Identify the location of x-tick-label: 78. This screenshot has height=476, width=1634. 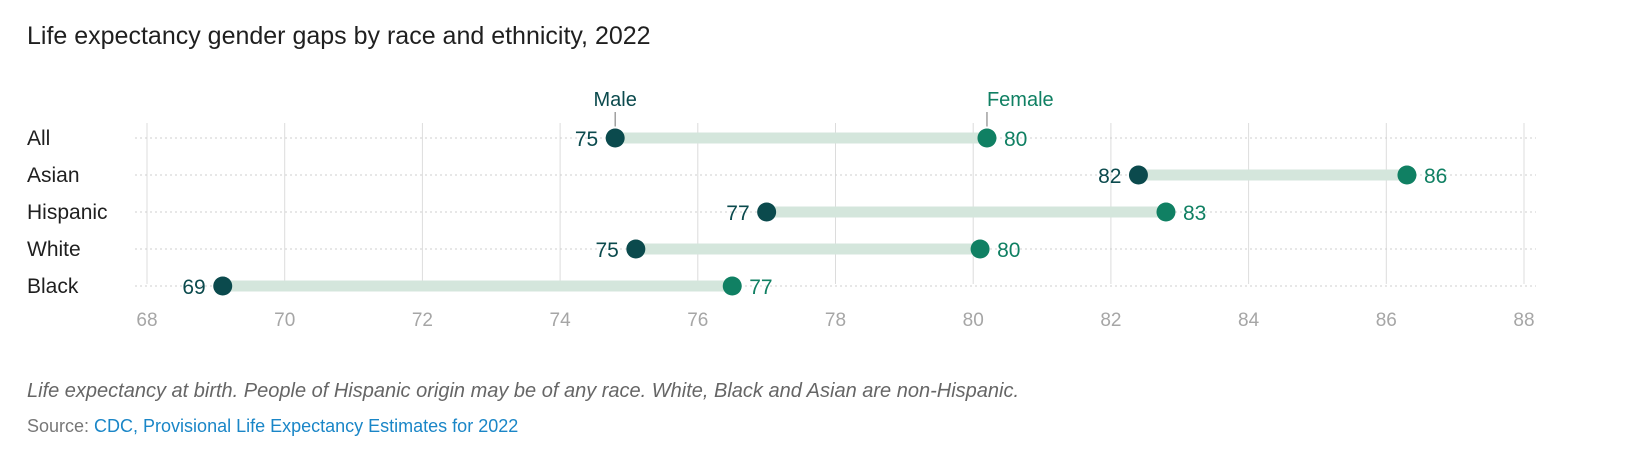
(835, 320).